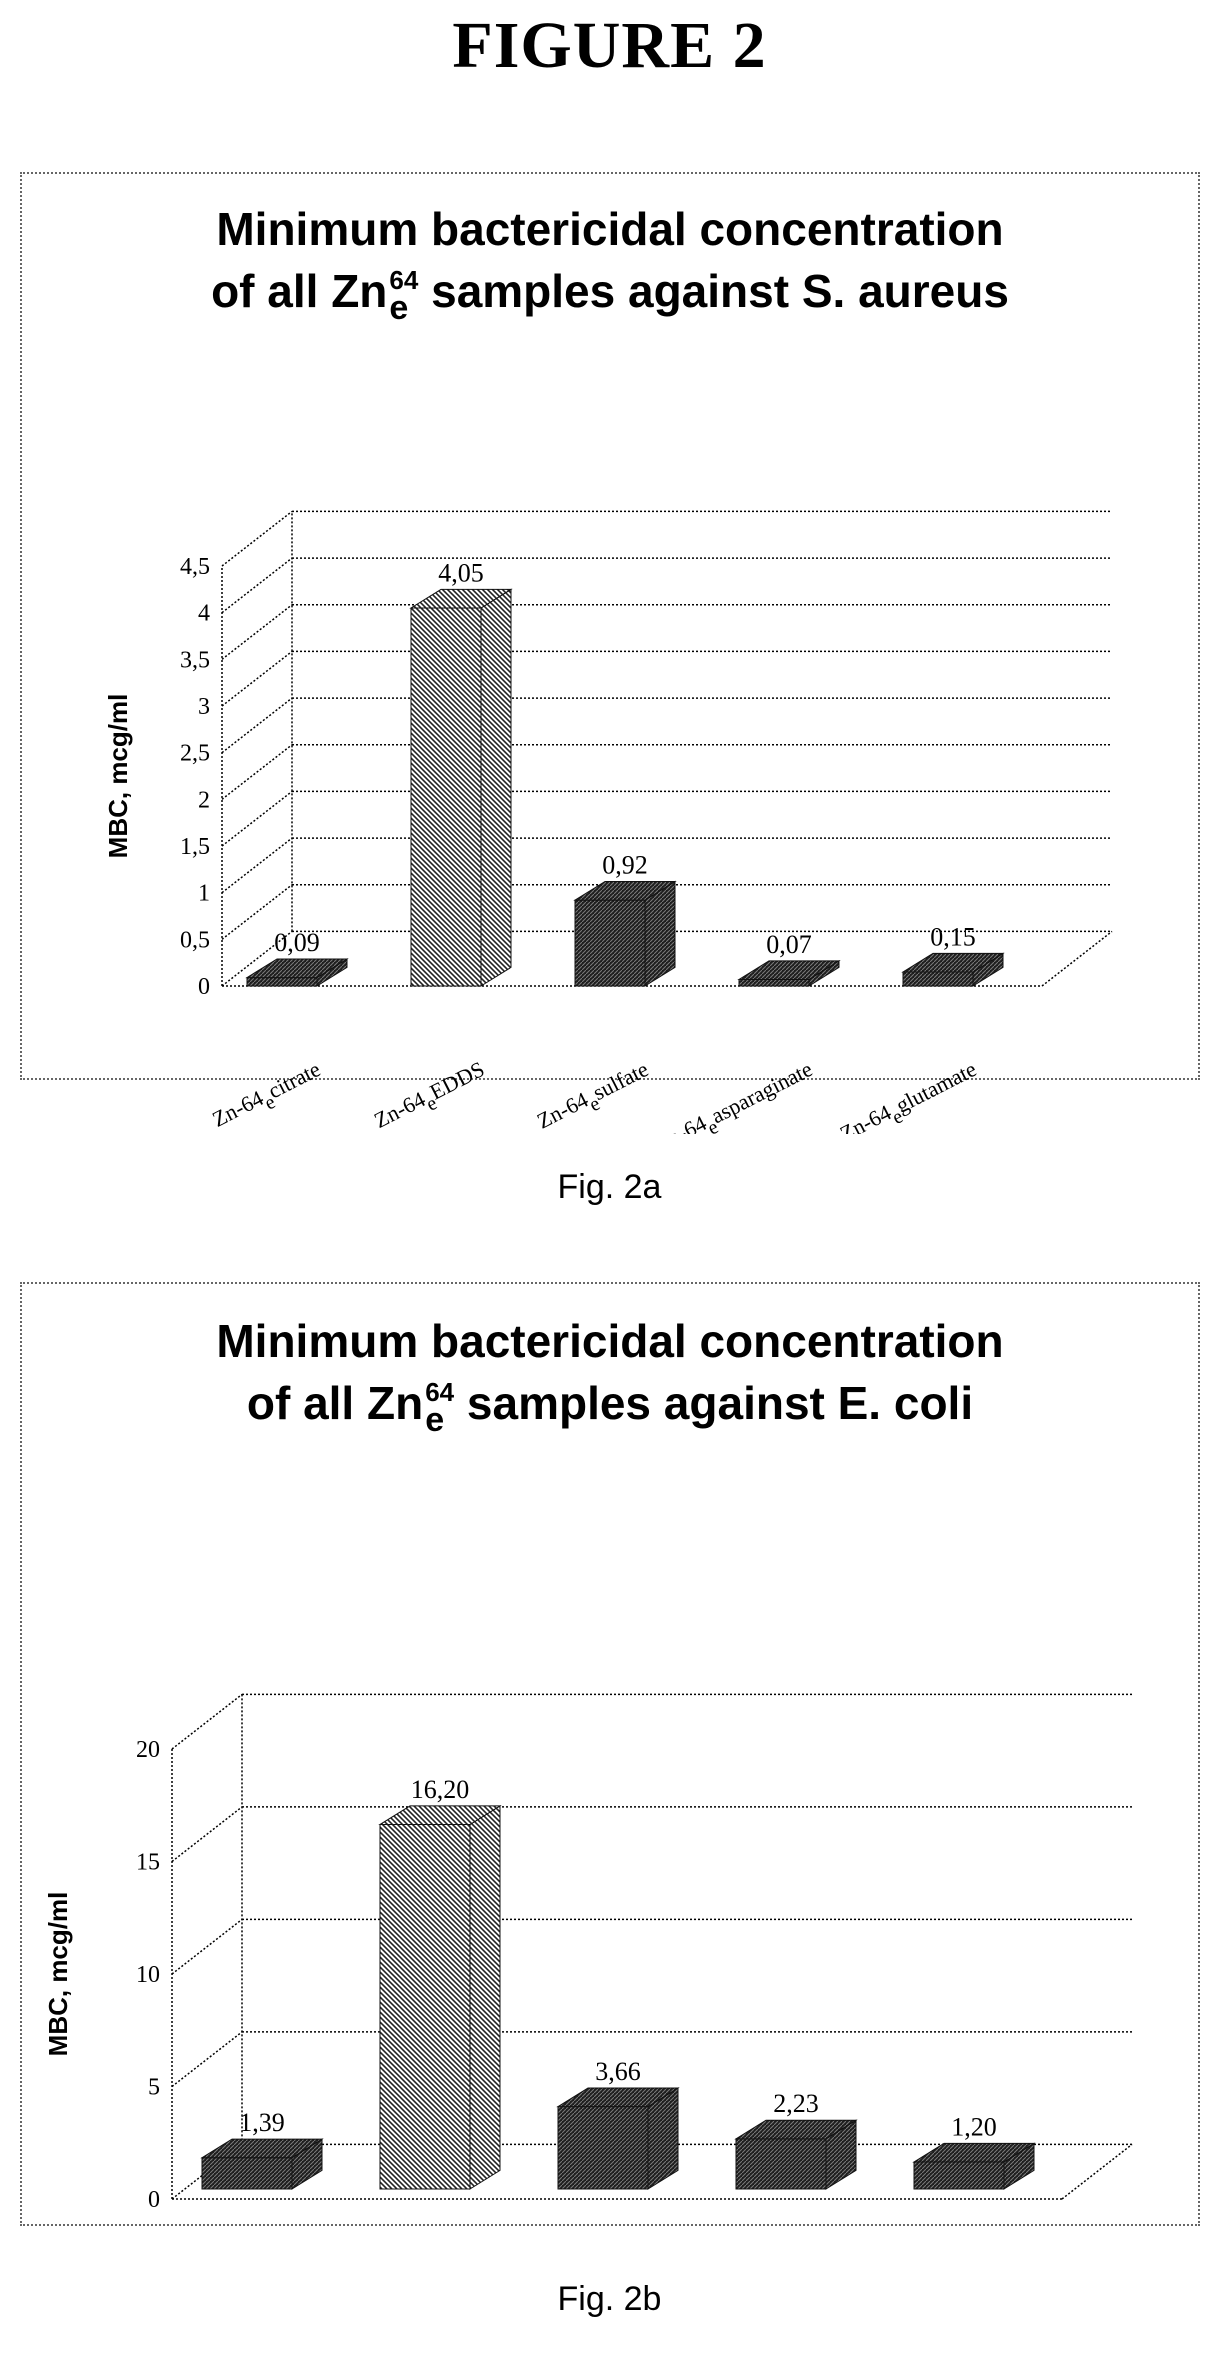  I want to click on y-tick-label: 20, so click(148, 1750).